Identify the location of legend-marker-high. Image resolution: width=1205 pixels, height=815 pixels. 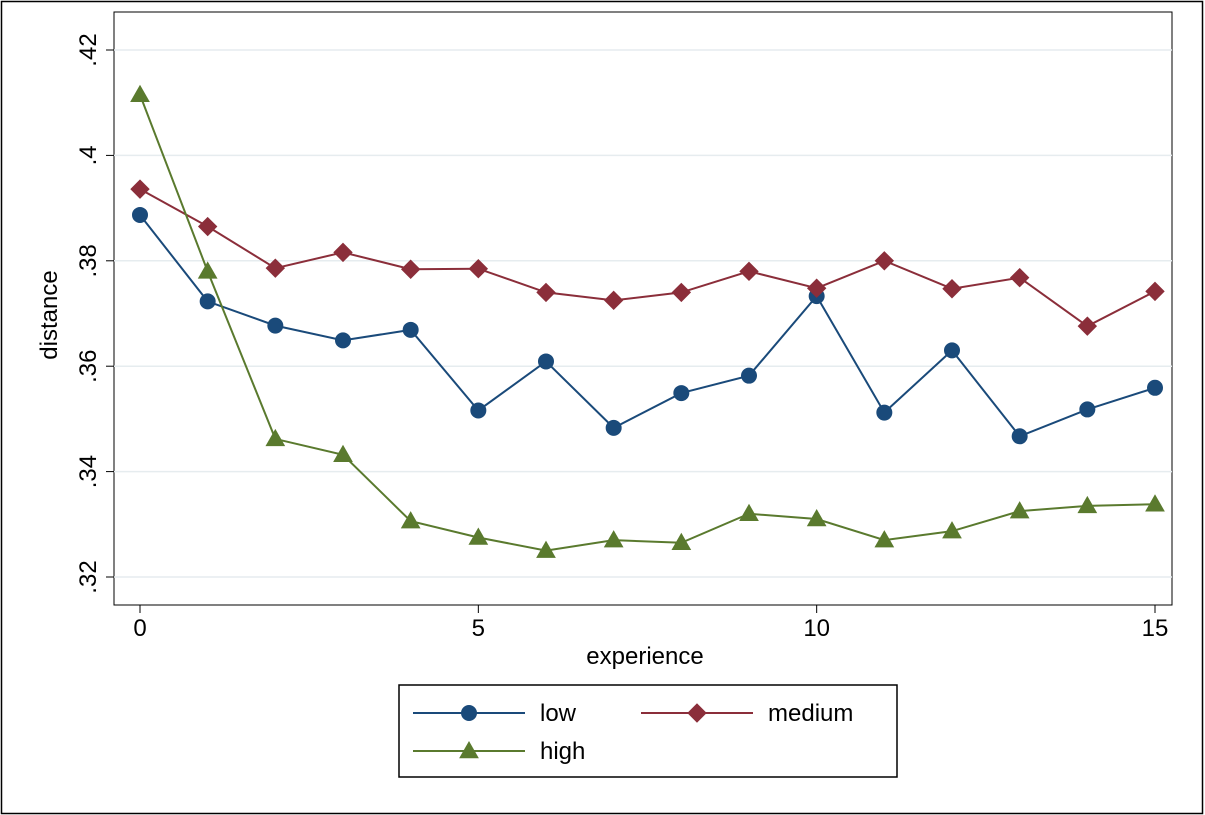
(469, 749).